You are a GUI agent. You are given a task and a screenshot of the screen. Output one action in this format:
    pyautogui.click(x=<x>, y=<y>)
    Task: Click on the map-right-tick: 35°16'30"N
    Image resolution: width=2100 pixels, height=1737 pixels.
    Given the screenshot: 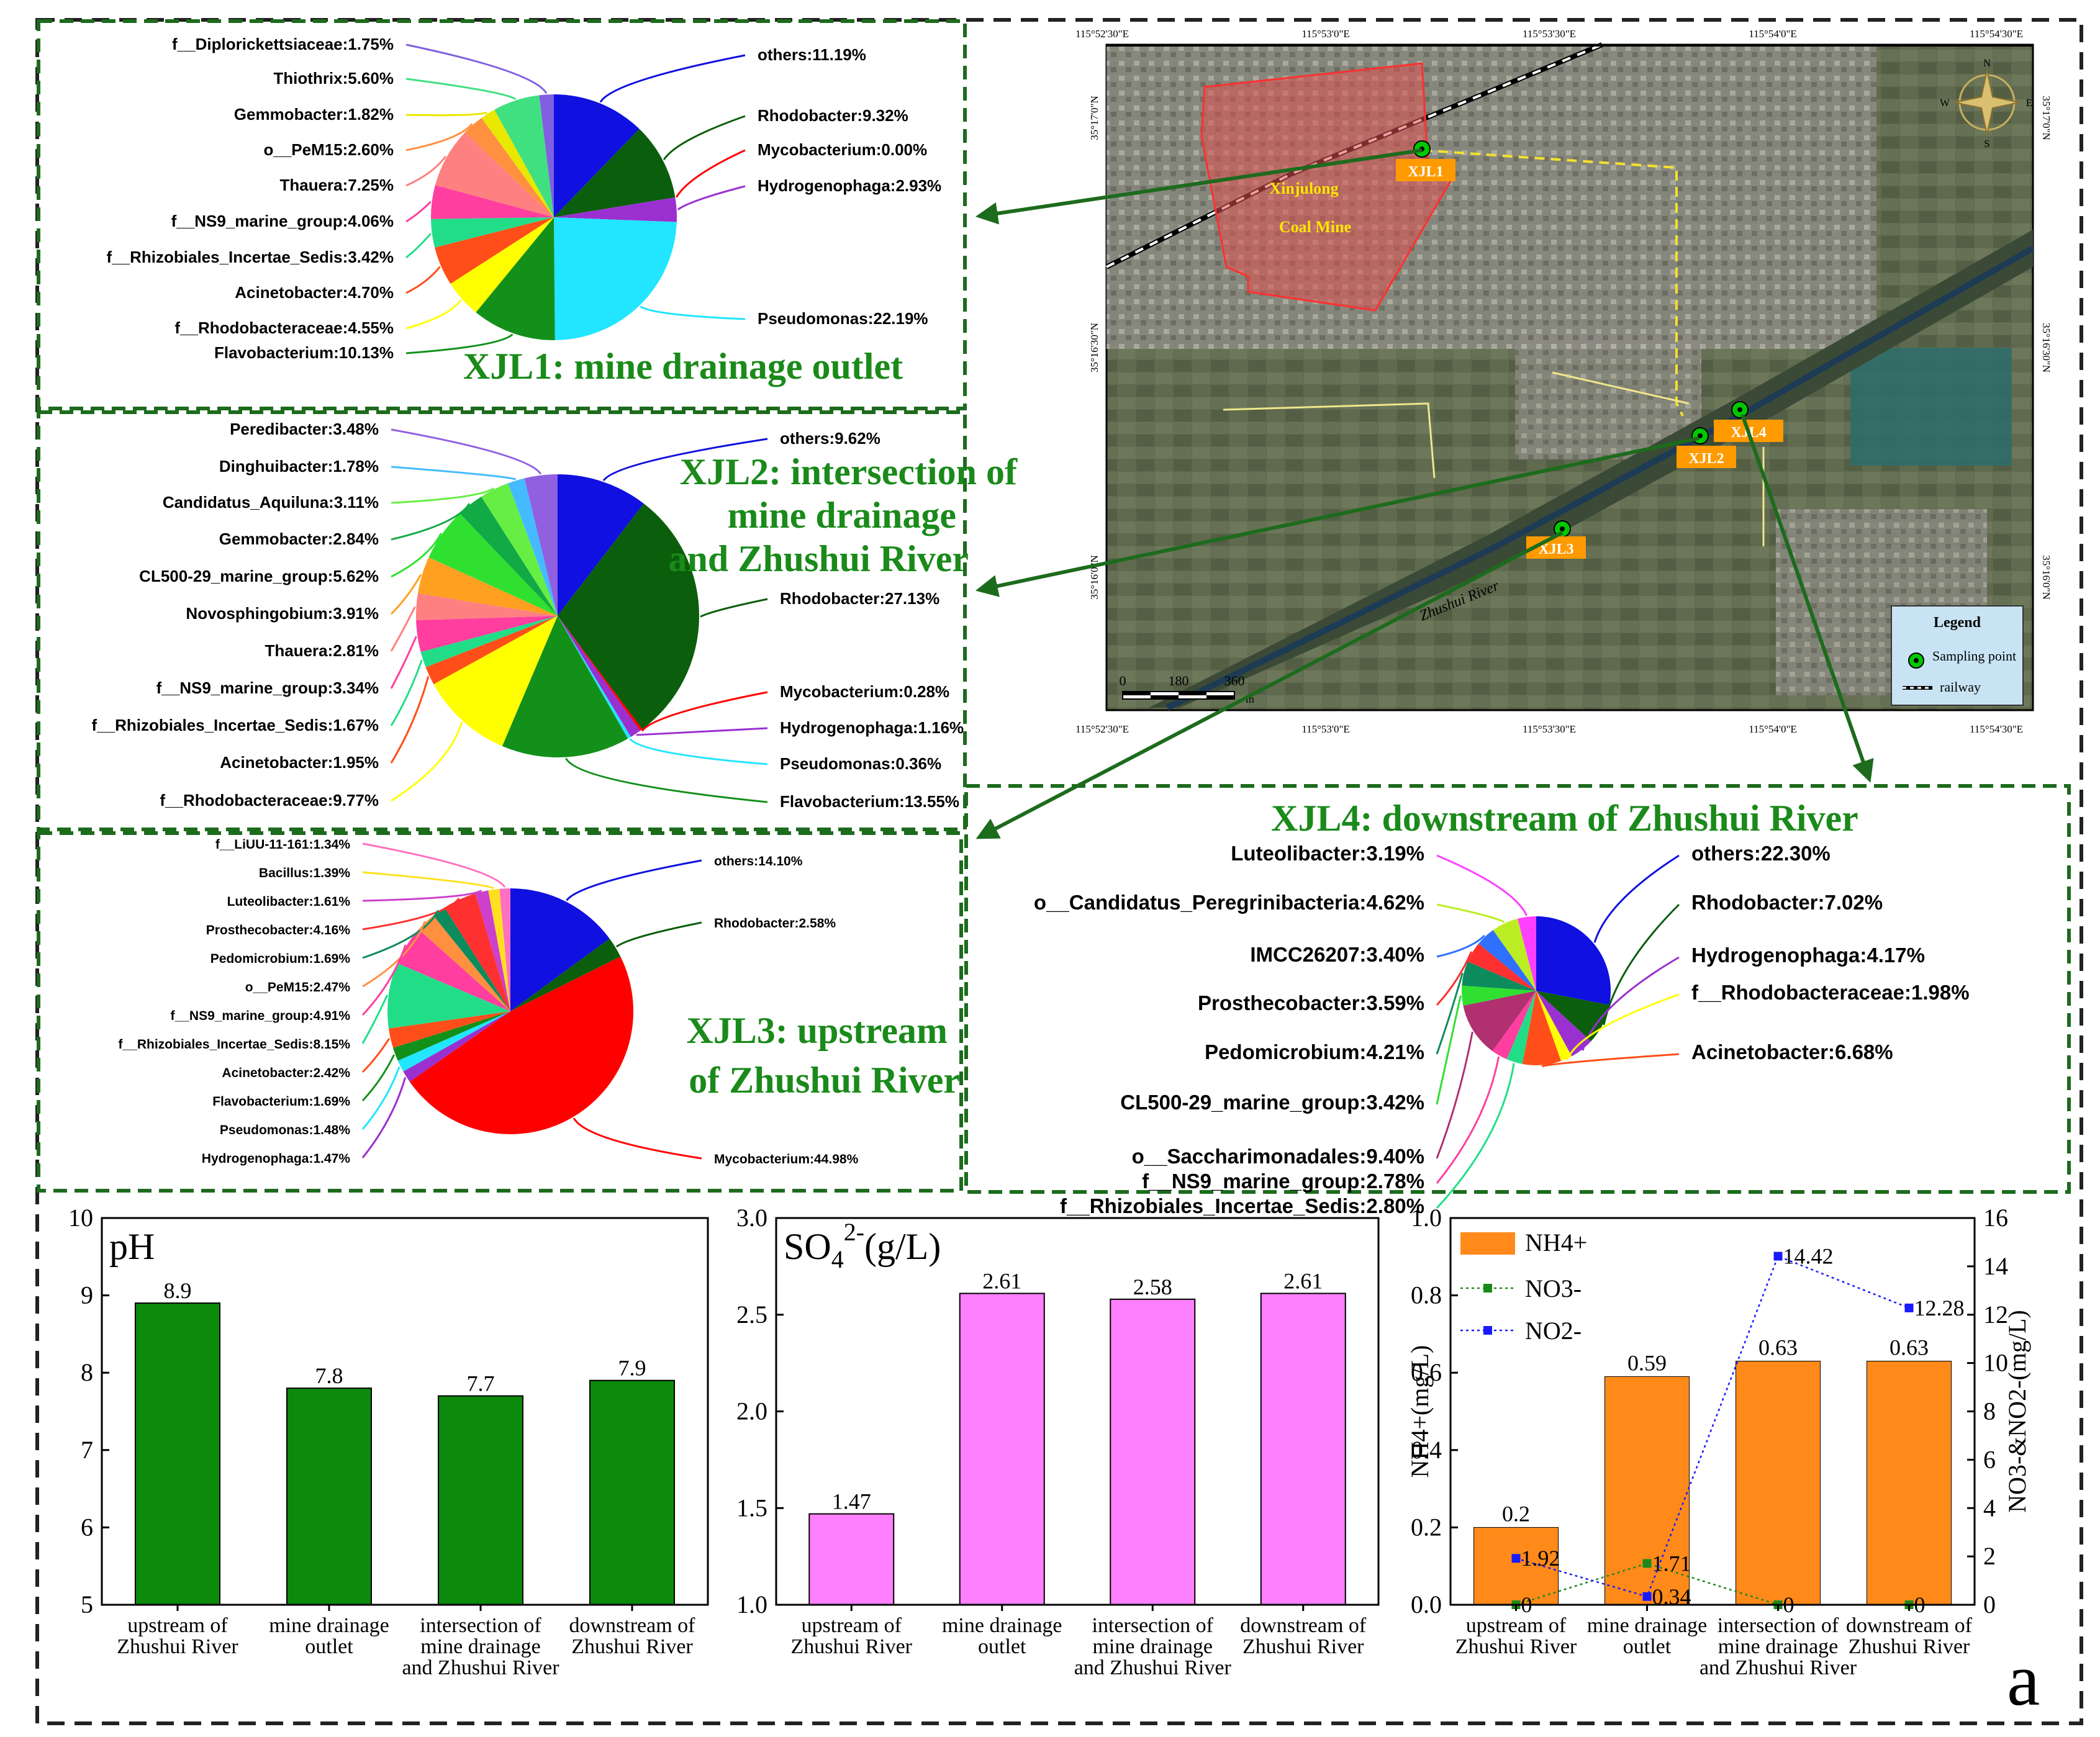 What is the action you would take?
    pyautogui.click(x=2046, y=347)
    